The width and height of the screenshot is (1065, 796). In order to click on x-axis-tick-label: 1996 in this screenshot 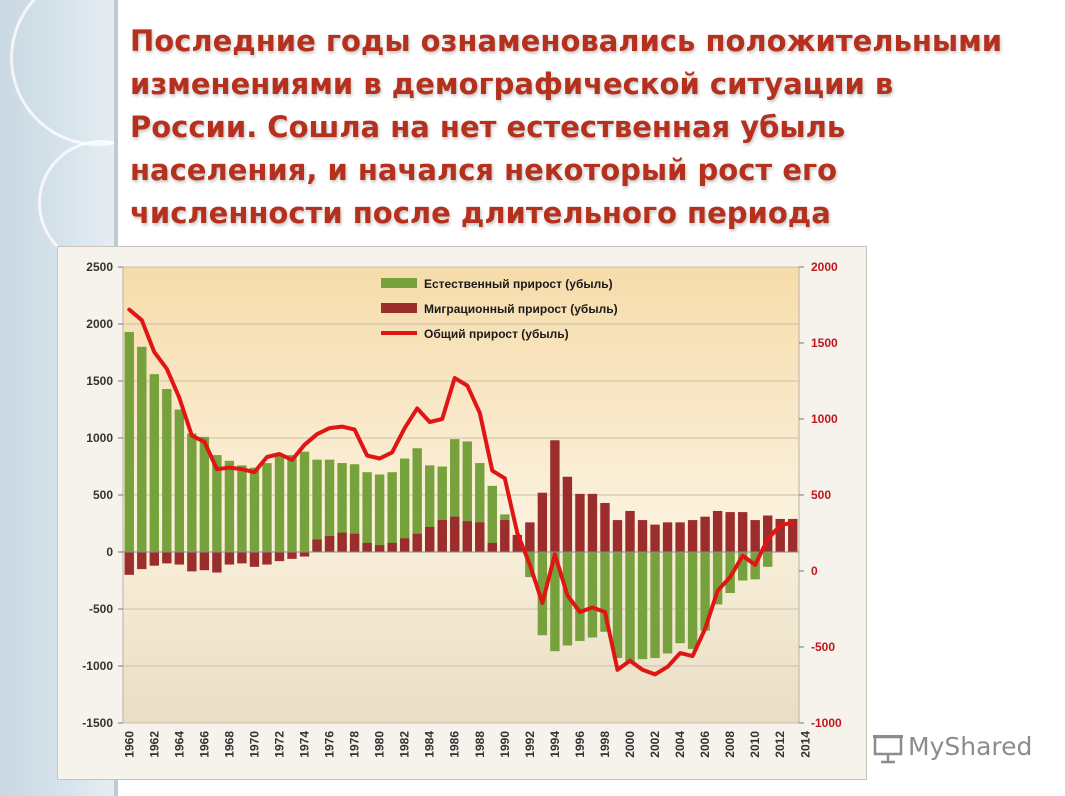, I will do `click(580, 744)`.